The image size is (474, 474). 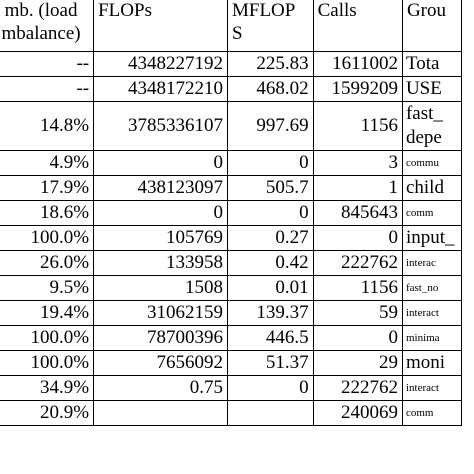 I want to click on header-mflops-line1: MFLOP, so click(x=263, y=10).